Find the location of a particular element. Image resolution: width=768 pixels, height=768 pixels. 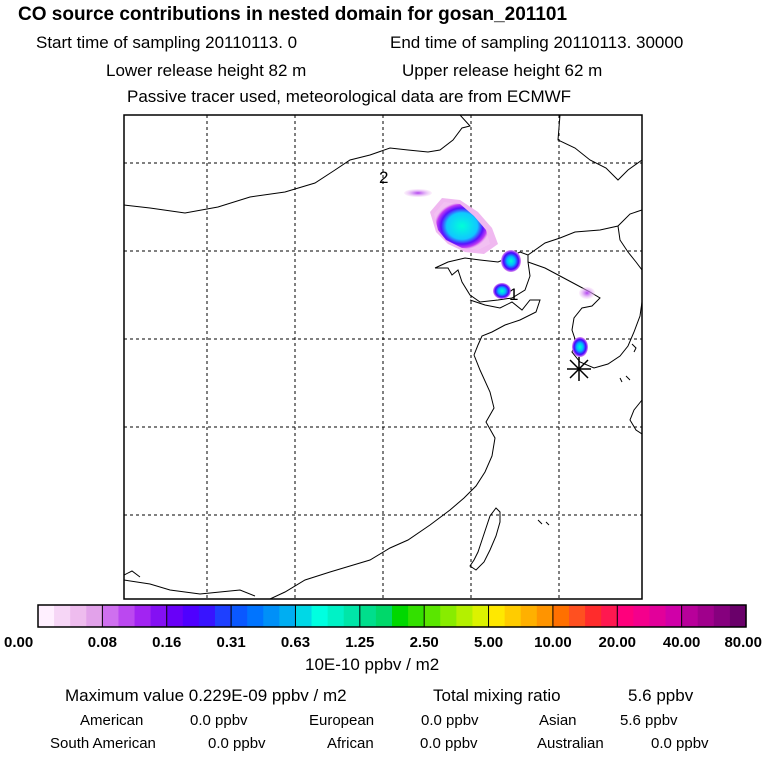

region-label-asian: Asian is located at coordinates (558, 720).